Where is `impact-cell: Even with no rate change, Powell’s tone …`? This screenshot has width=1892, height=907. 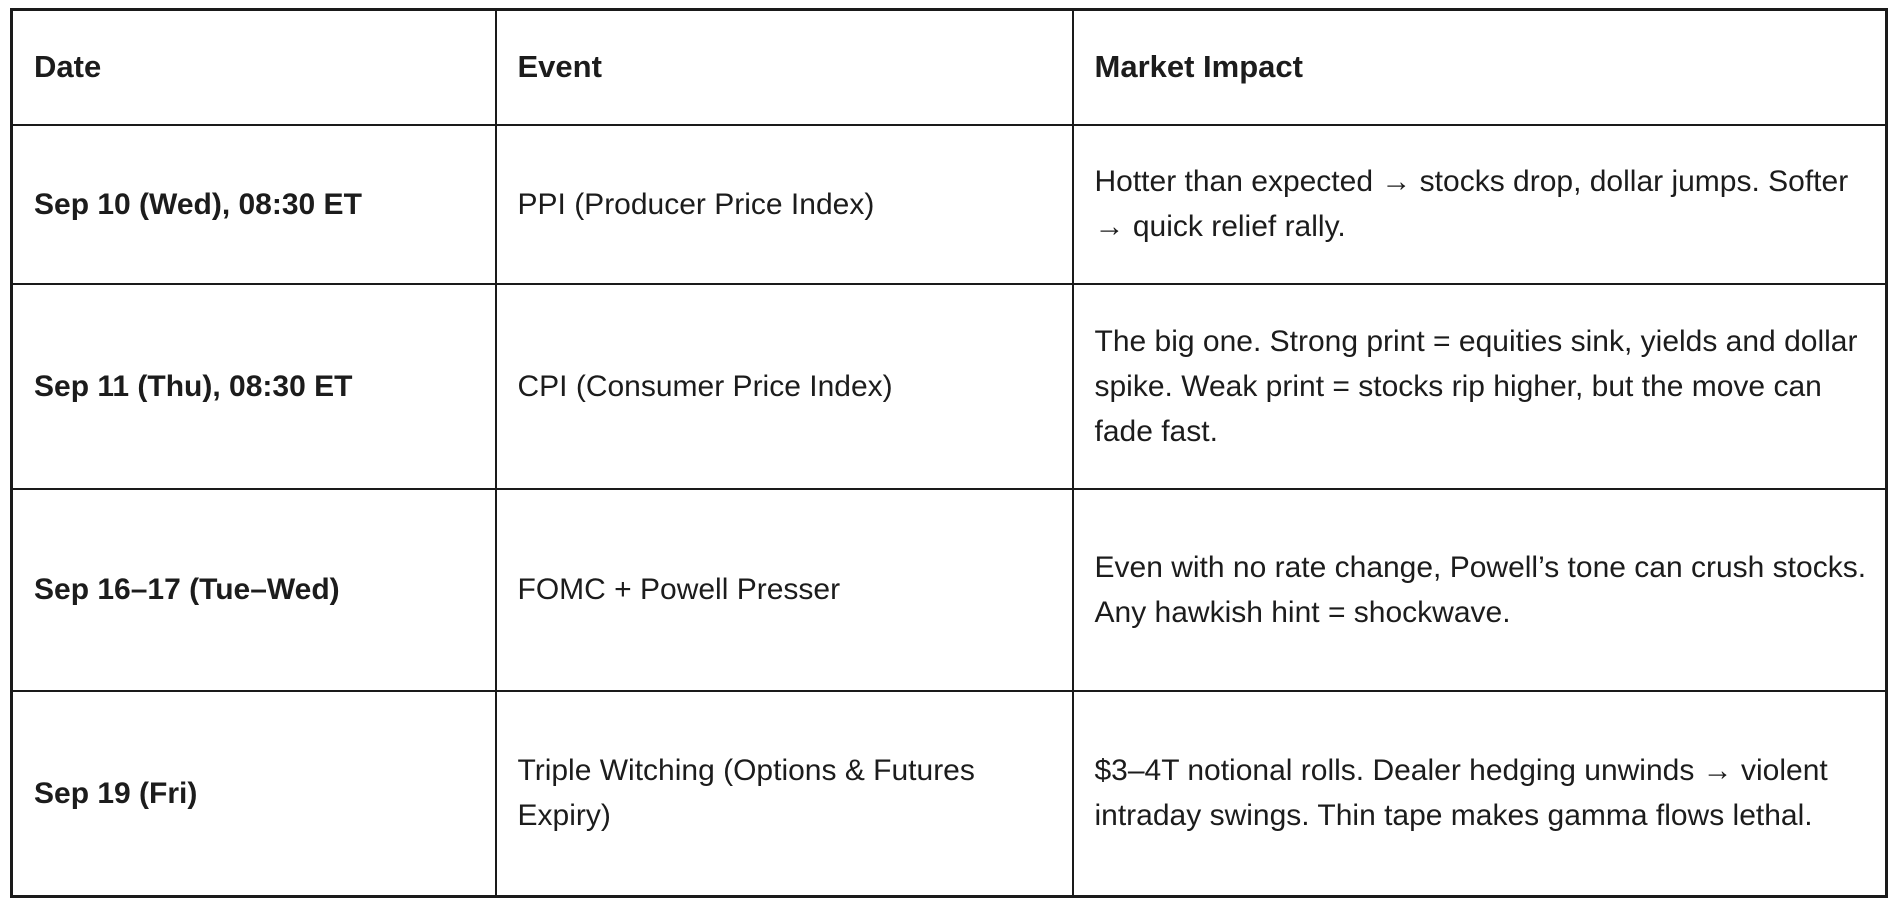 impact-cell: Even with no rate change, Powell’s tone … is located at coordinates (1479, 589).